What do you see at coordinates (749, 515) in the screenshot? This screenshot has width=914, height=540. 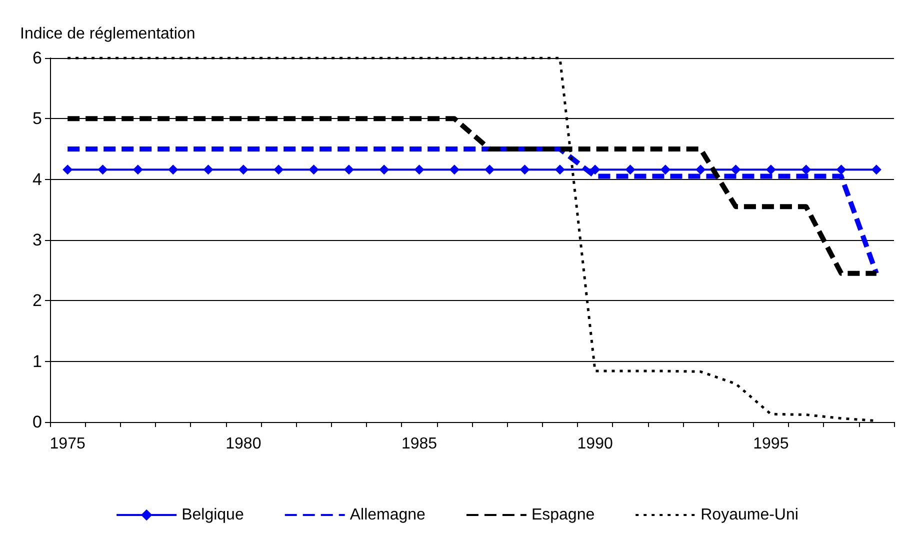 I see `legend-label: Royaume-Uni` at bounding box center [749, 515].